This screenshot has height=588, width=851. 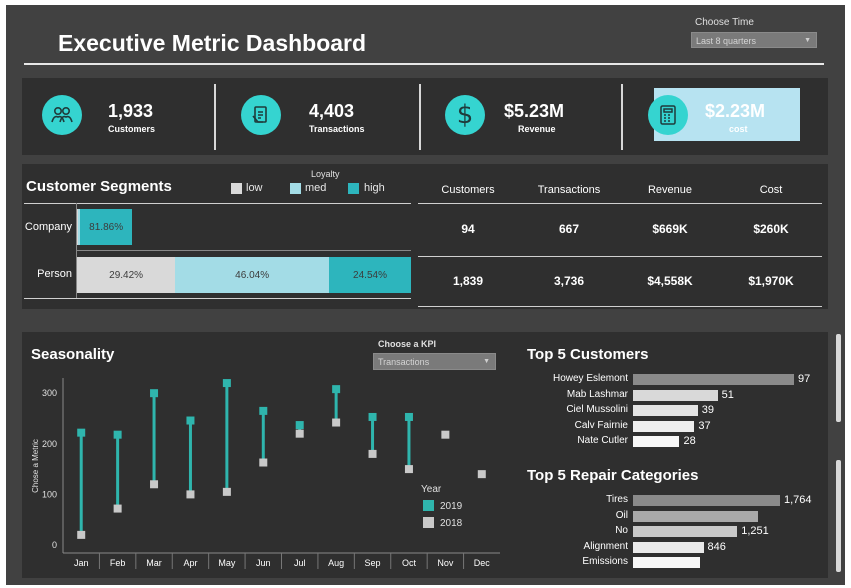 What do you see at coordinates (252, 275) in the screenshot?
I see `segment-bar-person-med: 46.04%` at bounding box center [252, 275].